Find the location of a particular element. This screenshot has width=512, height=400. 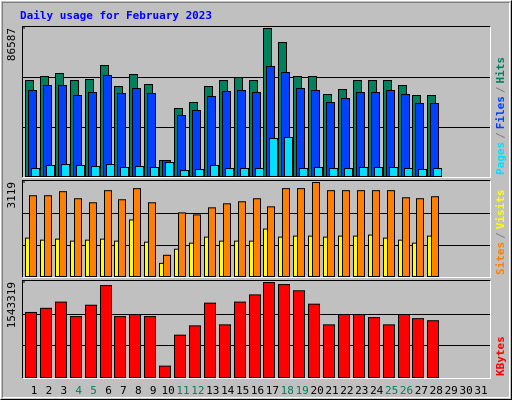

legend-entry: Visits is located at coordinates (500, 210).